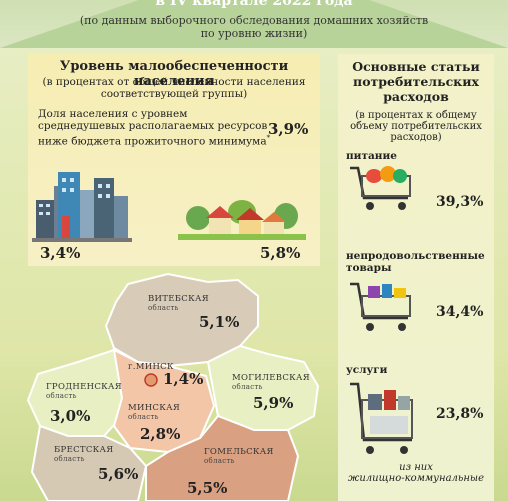 This screenshot has width=508, height=501. I want to click on expenses-subtitle-line1: (в процентах к общему, so click(416, 115).